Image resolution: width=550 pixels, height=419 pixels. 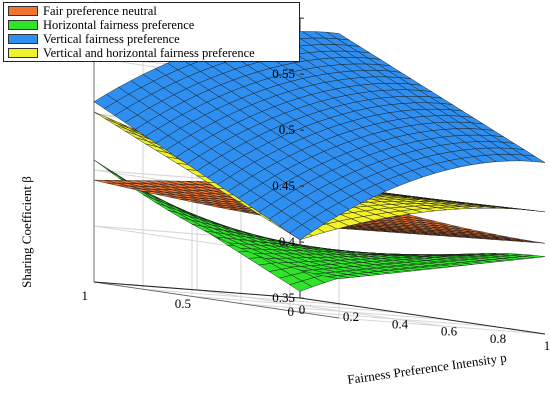 What do you see at coordinates (287, 241) in the screenshot?
I see `z-tick-label: 0.4` at bounding box center [287, 241].